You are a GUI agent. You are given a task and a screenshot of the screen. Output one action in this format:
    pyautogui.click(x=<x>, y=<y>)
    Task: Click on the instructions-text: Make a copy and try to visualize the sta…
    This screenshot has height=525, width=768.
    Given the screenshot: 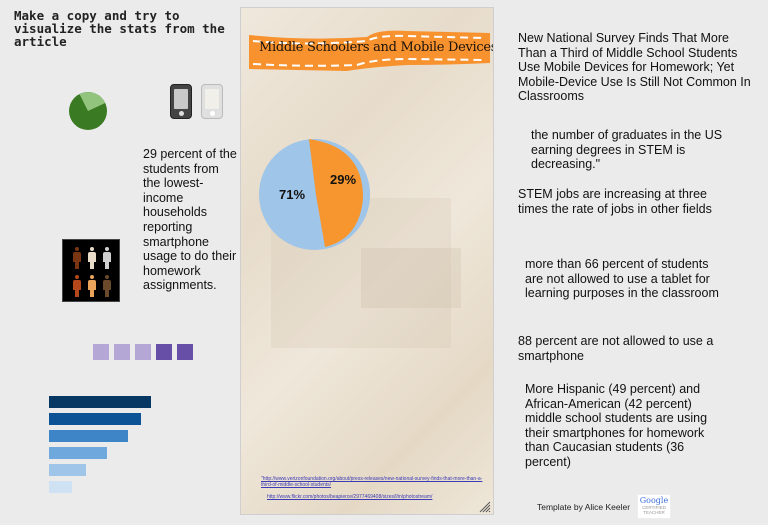 What is the action you would take?
    pyautogui.click(x=119, y=28)
    